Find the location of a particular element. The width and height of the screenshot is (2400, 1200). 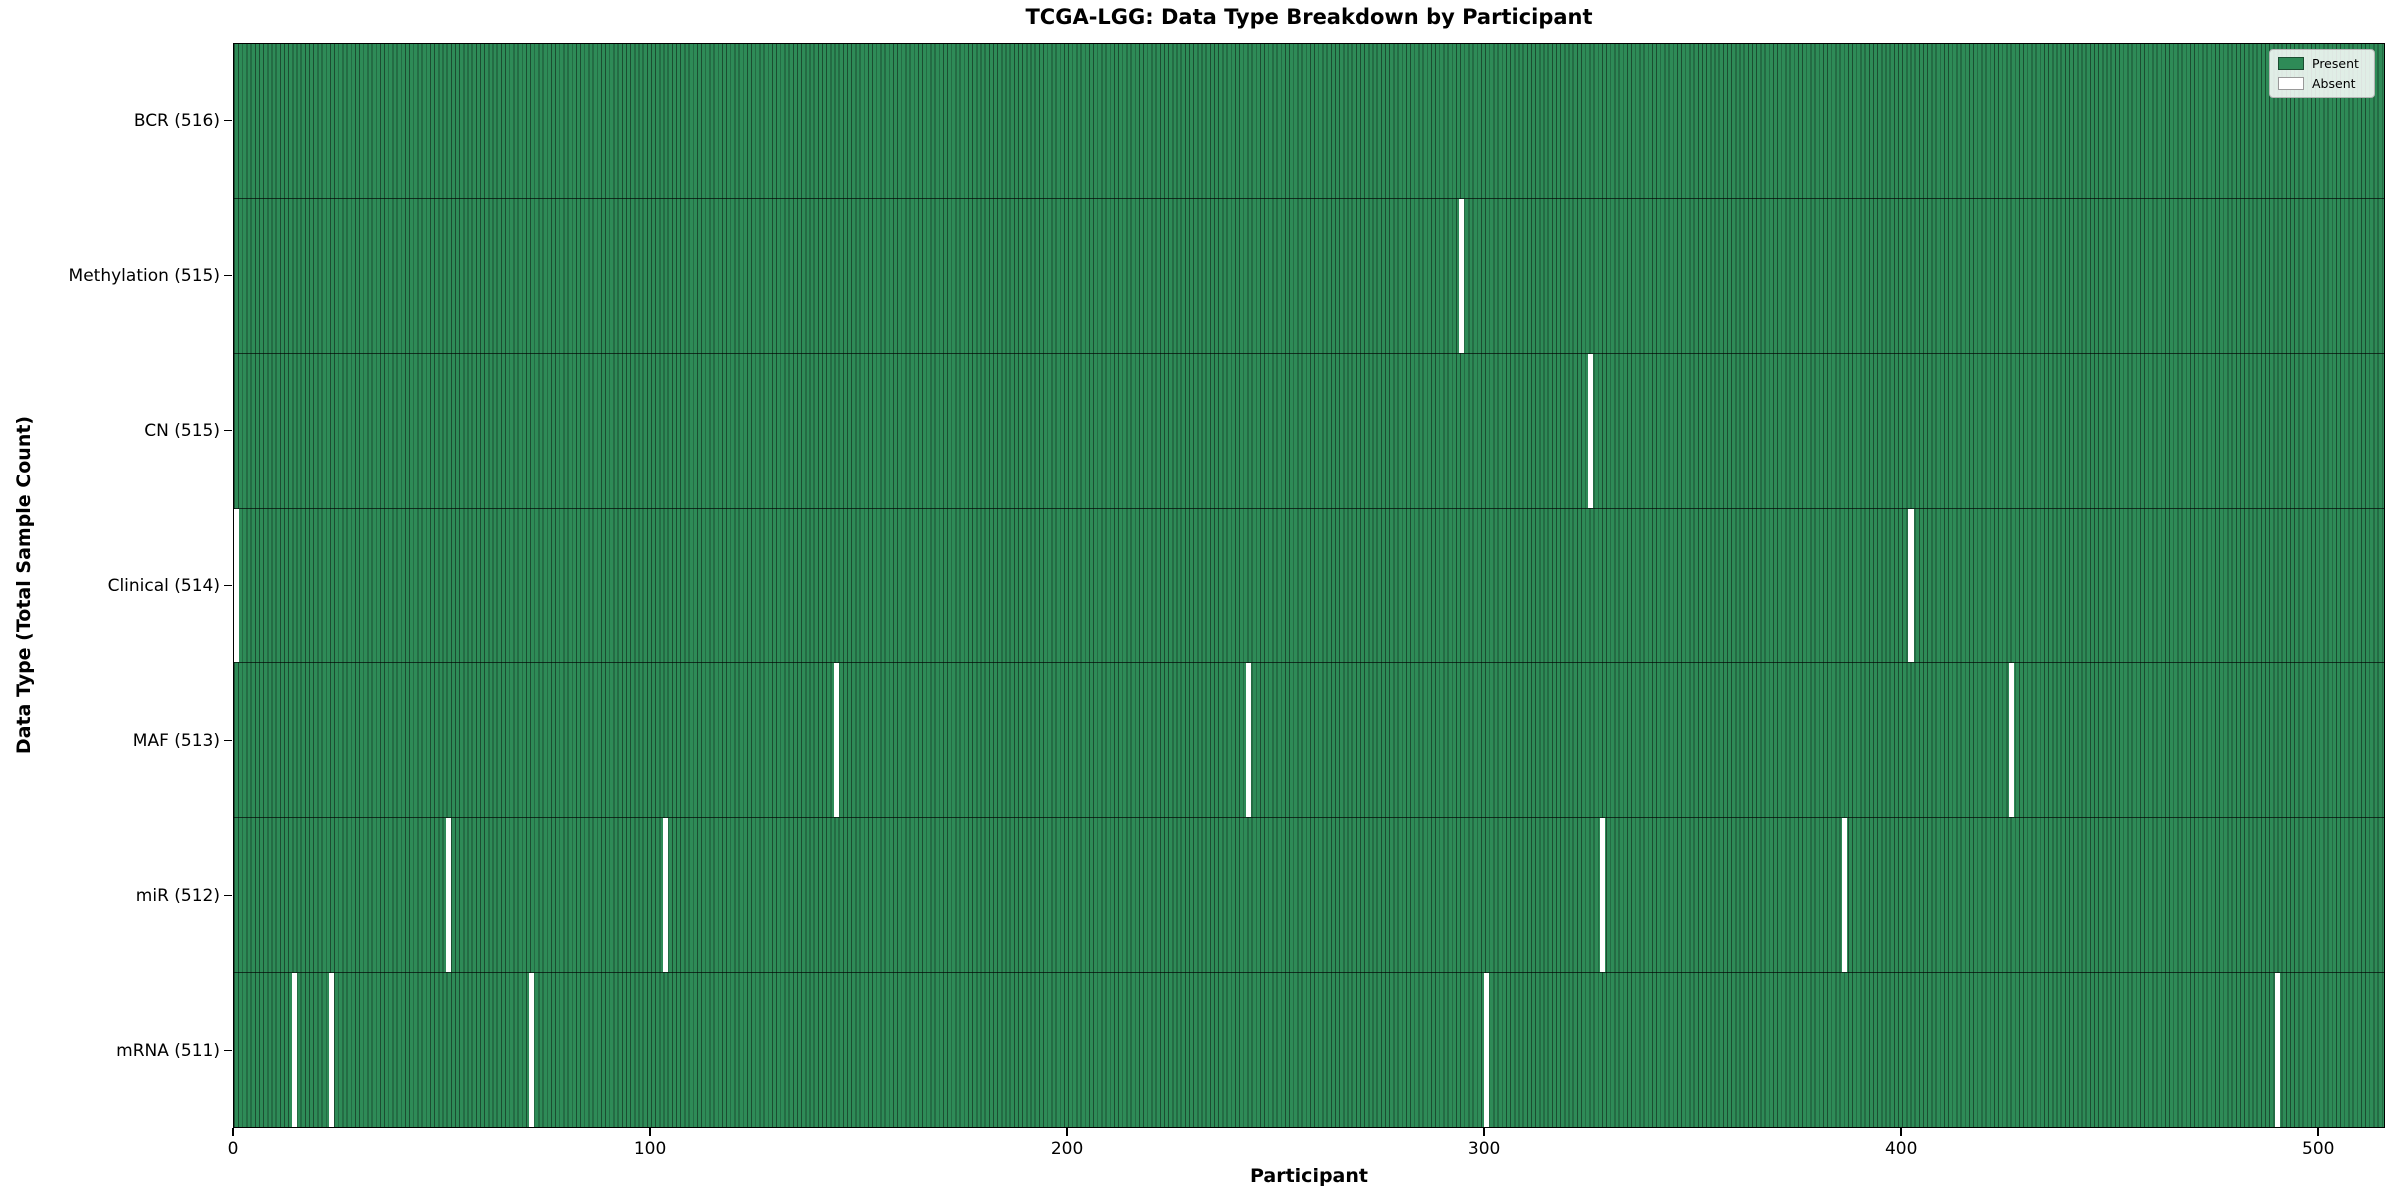

heatmap-row-MAF is located at coordinates (1309, 740).